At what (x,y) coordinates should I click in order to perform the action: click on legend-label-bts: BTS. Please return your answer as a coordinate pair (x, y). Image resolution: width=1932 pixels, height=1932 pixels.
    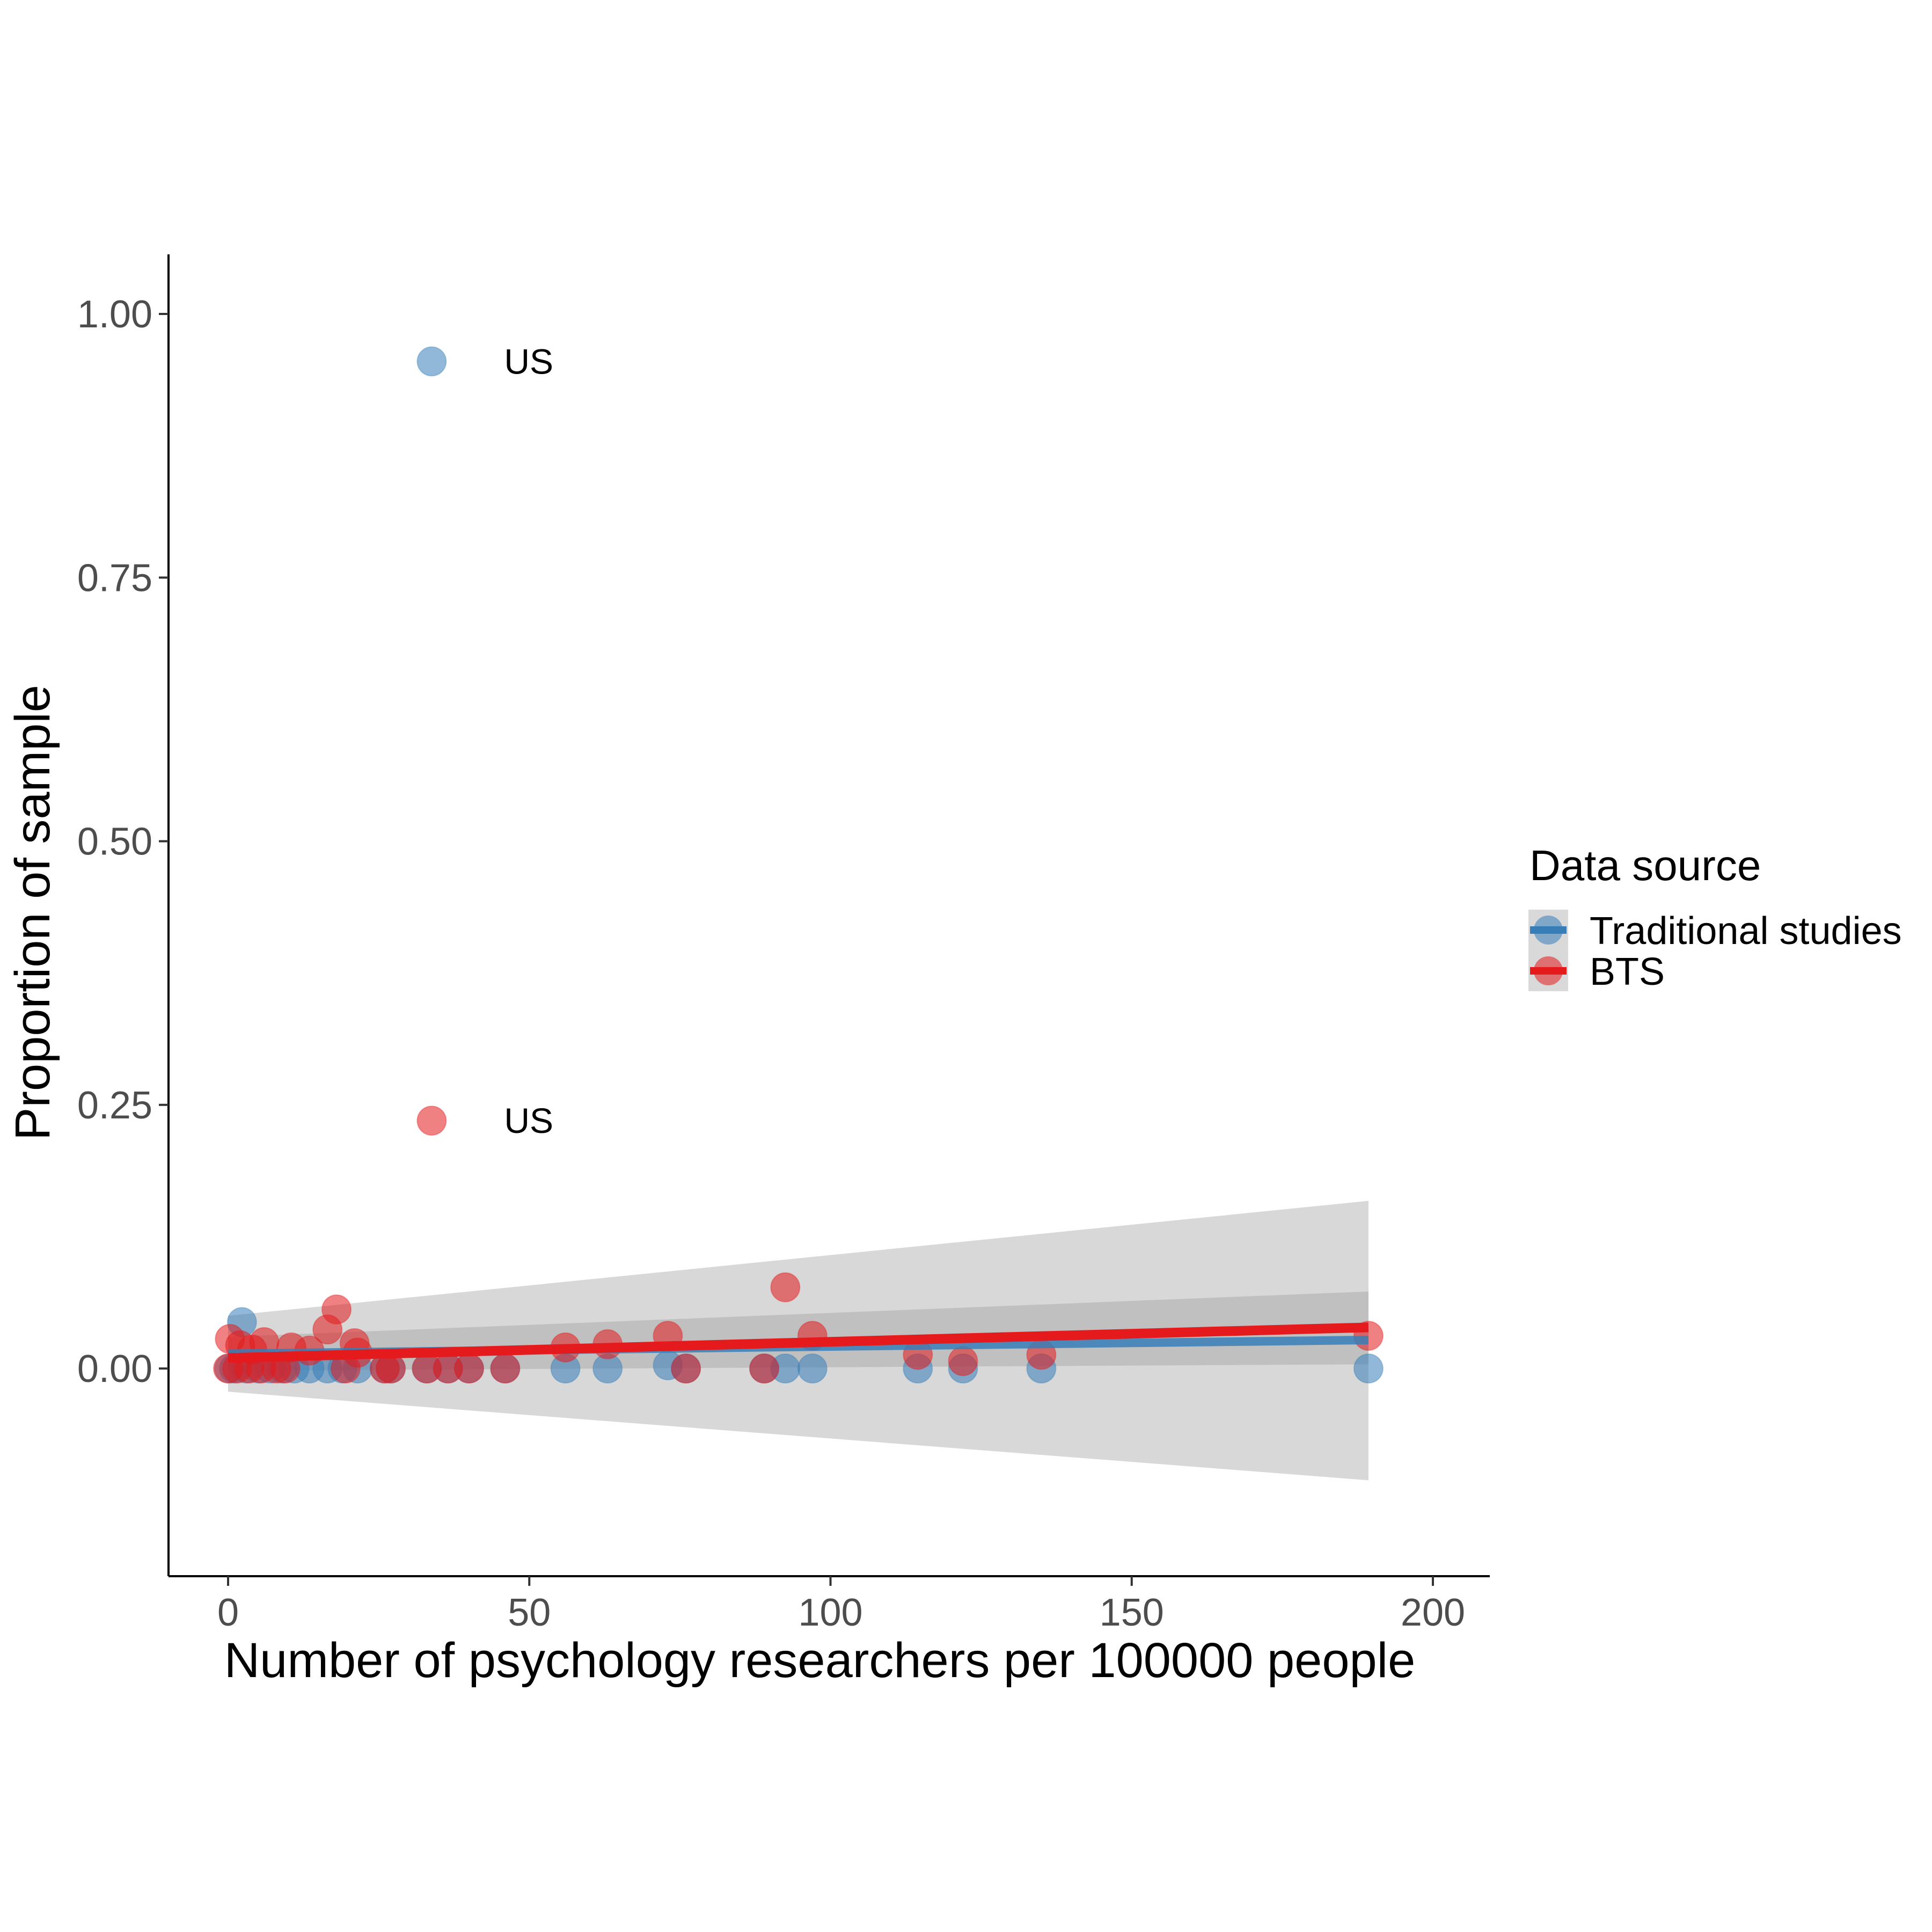
    Looking at the image, I should click on (1627, 971).